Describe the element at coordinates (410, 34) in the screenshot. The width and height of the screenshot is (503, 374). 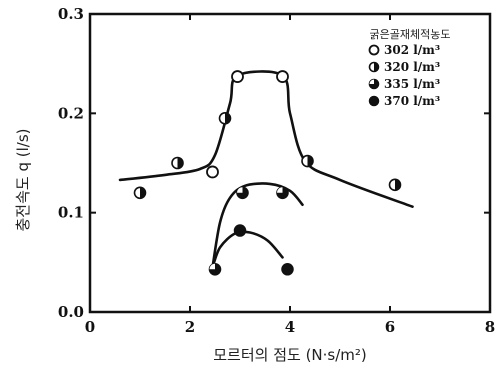
I see `legend-title: 굵은골재체적농도` at that location.